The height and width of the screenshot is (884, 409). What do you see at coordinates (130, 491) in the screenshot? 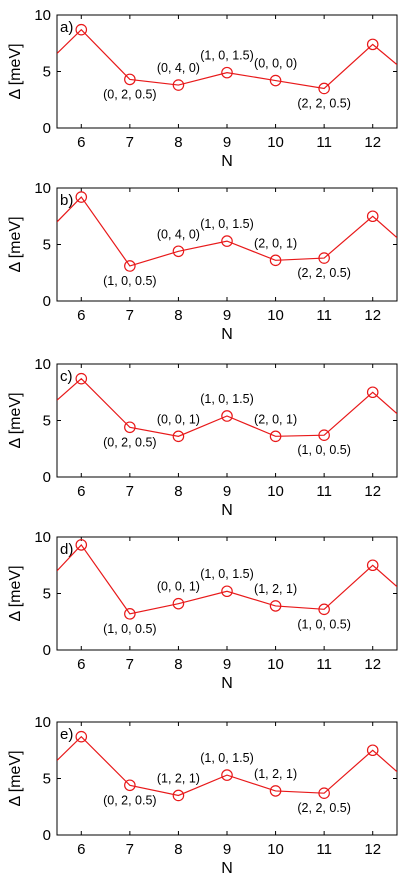
I see `x-tick-label: 7` at bounding box center [130, 491].